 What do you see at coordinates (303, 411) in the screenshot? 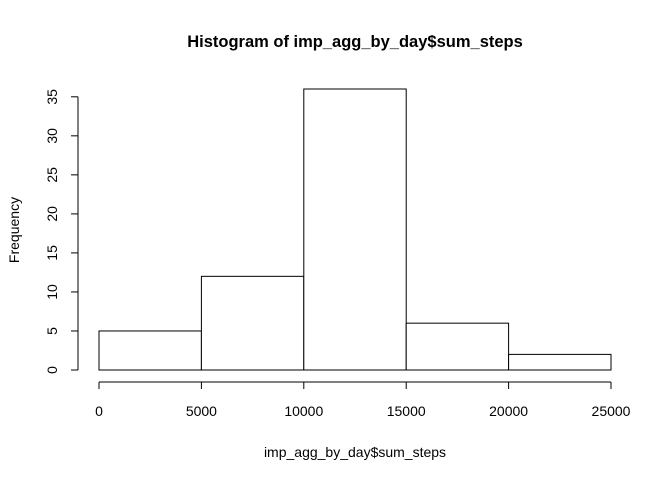
I see `x-tick-label: 10000` at bounding box center [303, 411].